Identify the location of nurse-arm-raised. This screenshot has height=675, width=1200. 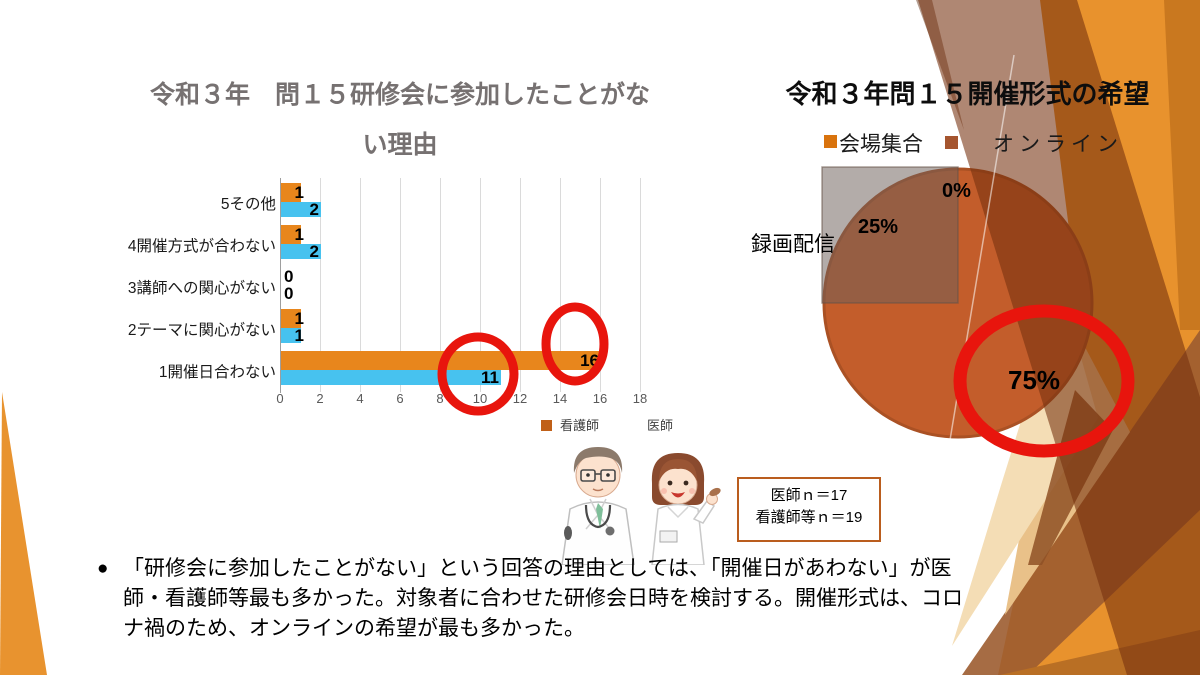
(704, 511).